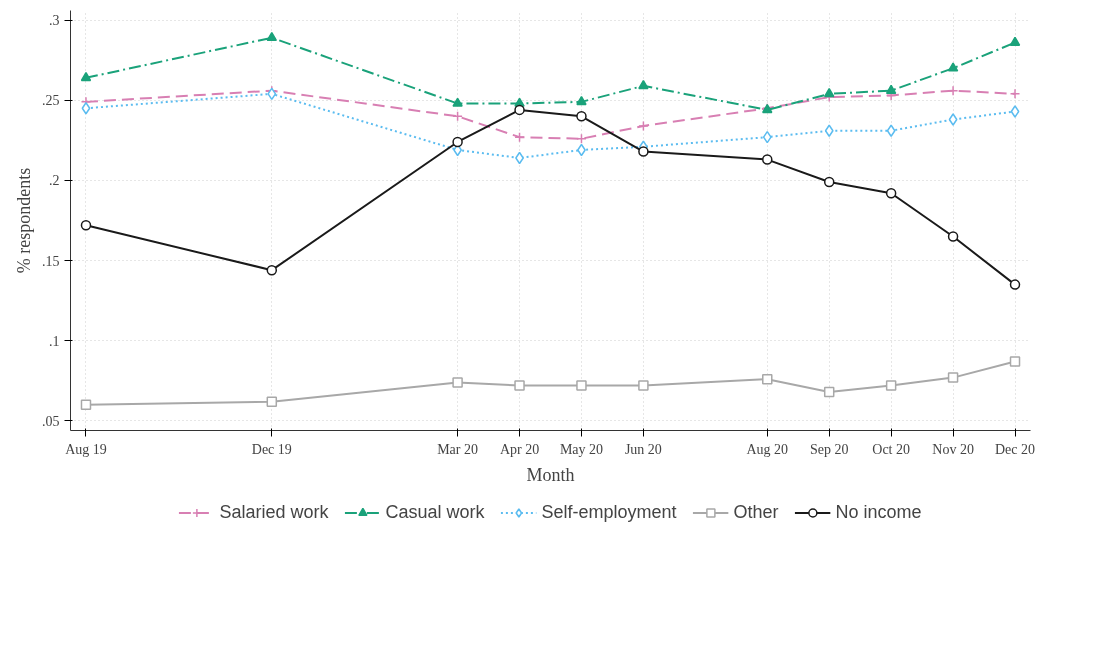 This screenshot has width=1103, height=650. I want to click on x-axis-title: Month, so click(550, 474).